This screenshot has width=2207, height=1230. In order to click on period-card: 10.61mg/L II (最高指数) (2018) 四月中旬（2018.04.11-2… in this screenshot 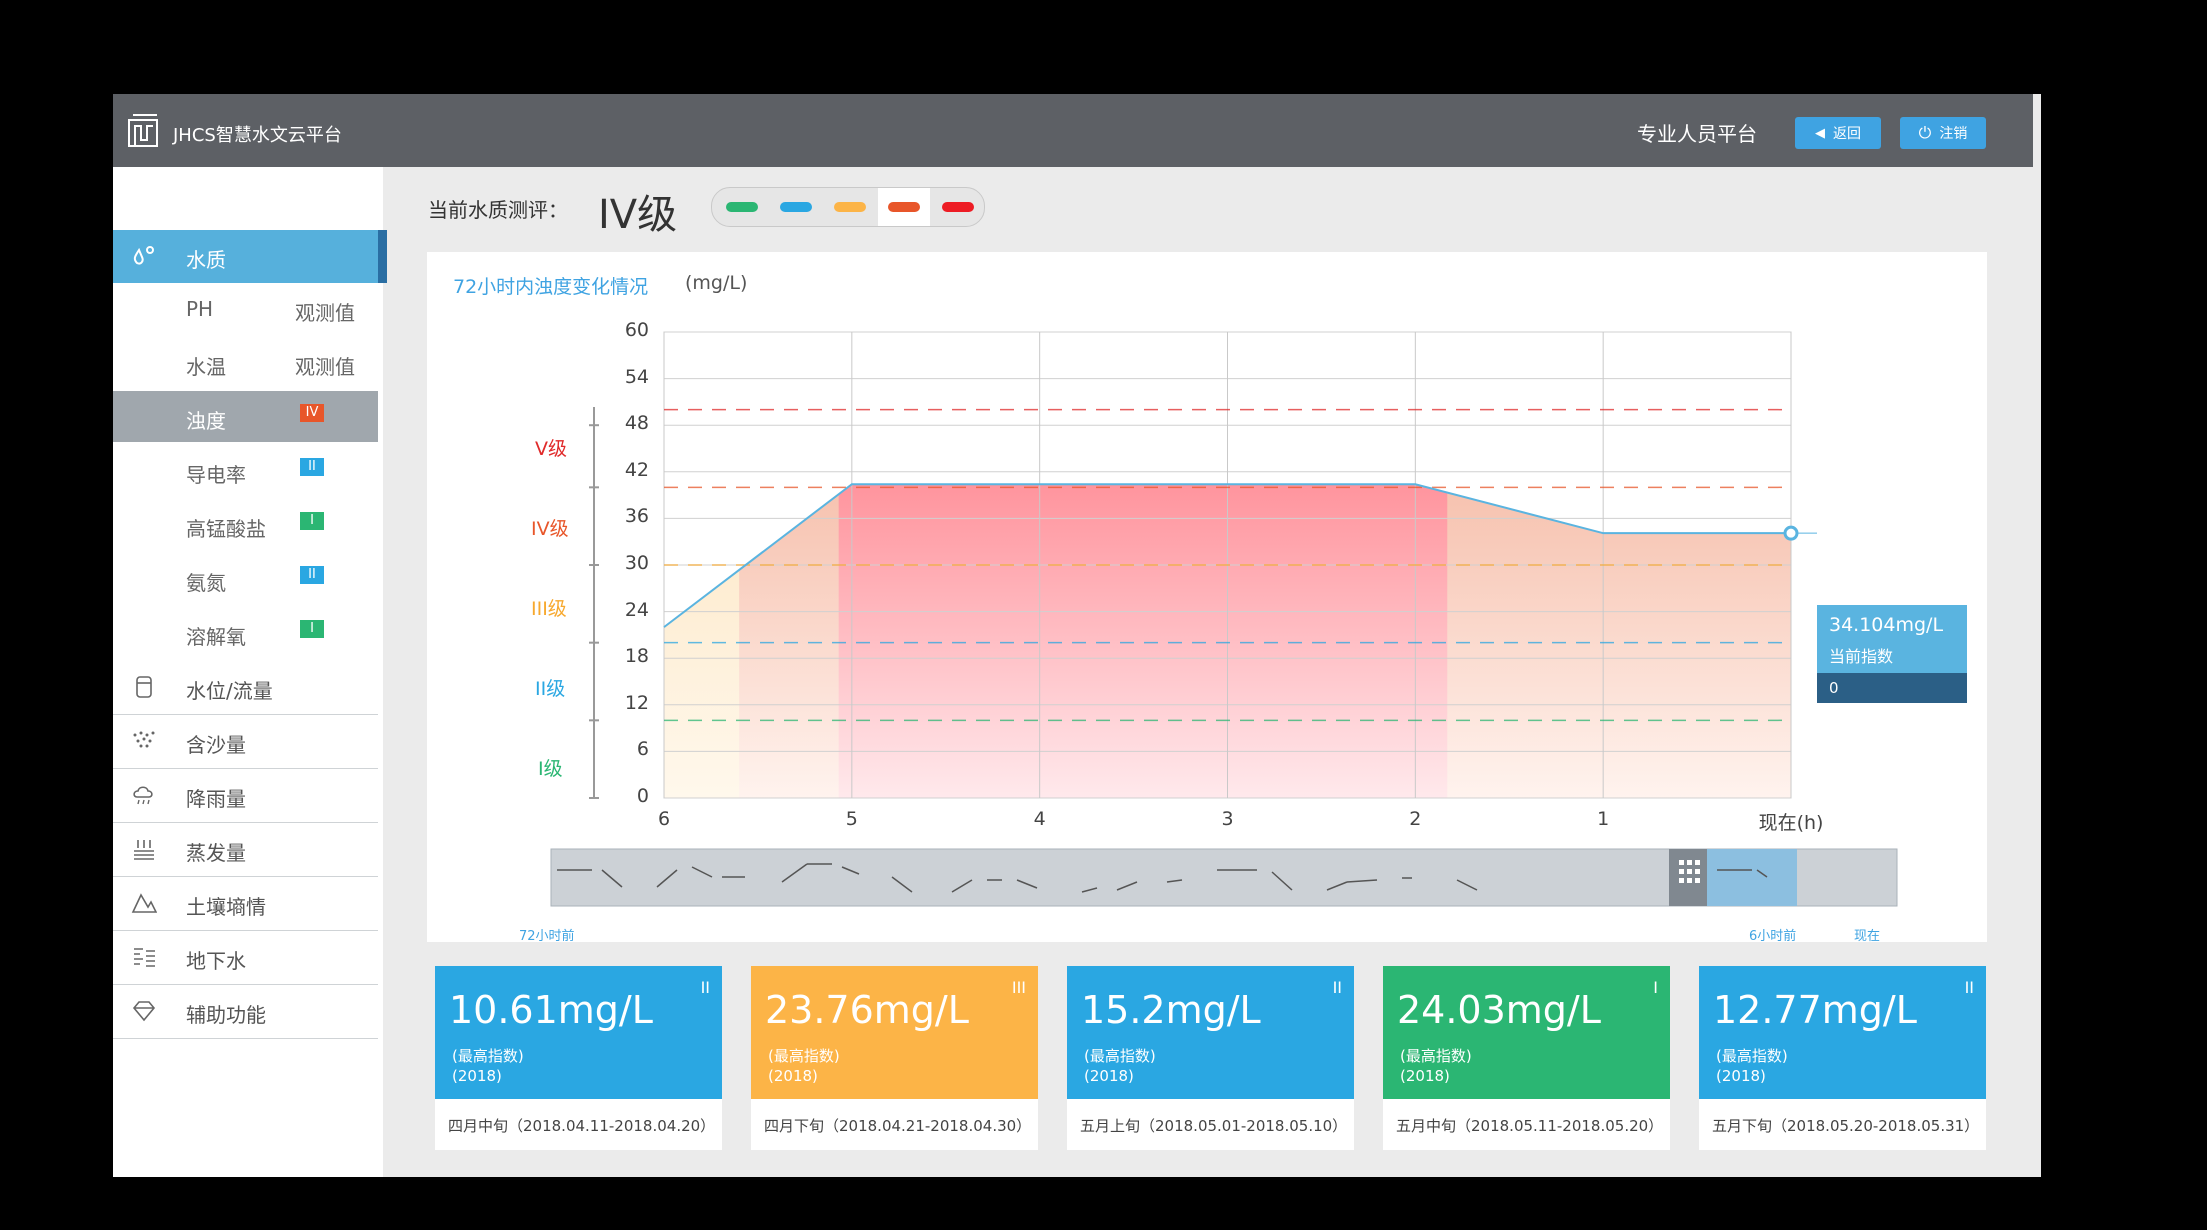, I will do `click(578, 1058)`.